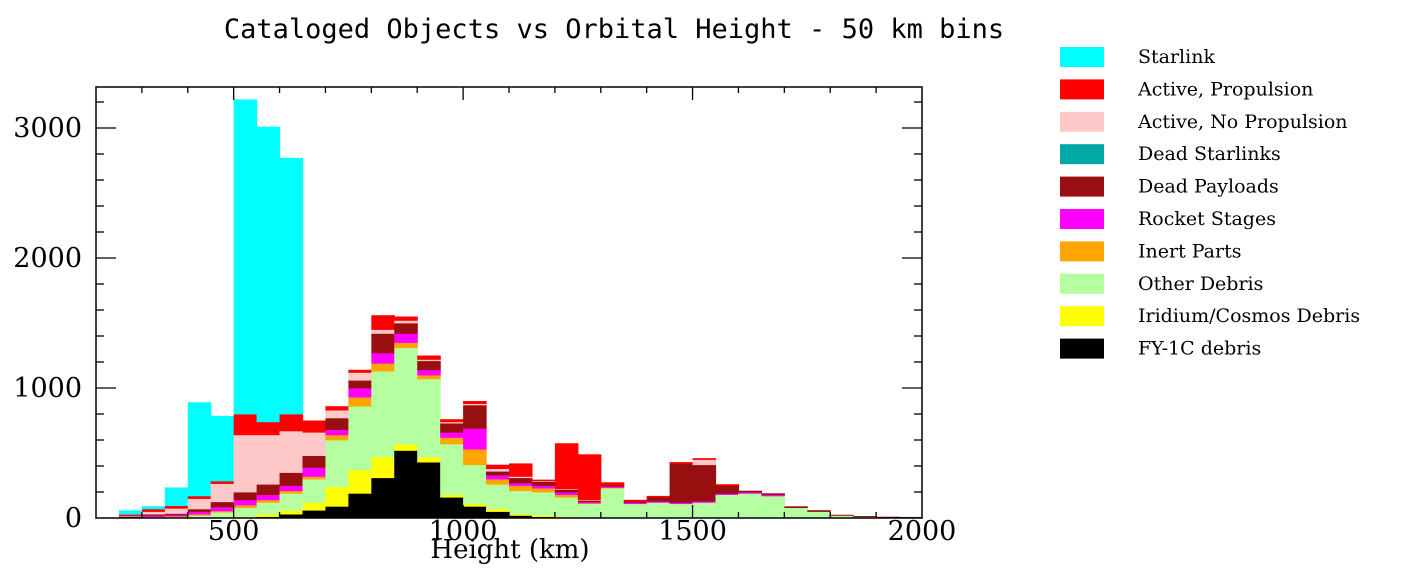 The width and height of the screenshot is (1422, 576). I want to click on y-tick-label: 1000, so click(47, 388).